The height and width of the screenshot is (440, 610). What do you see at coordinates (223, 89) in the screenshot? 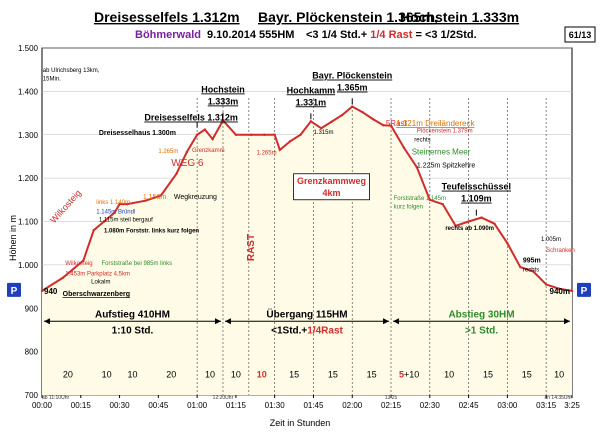
I see `peak-name: Hochstein` at bounding box center [223, 89].